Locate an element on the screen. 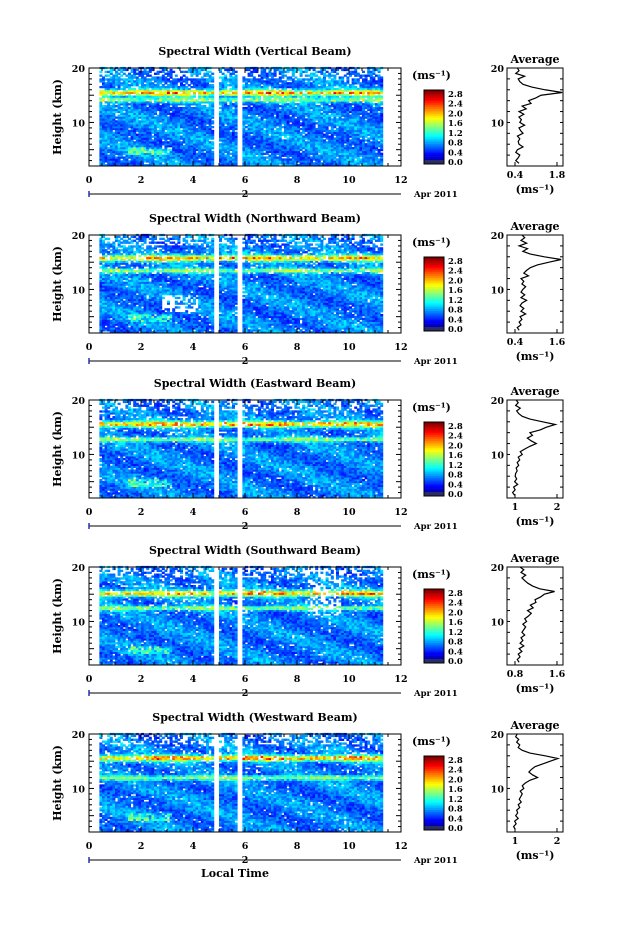 Image resolution: width=623 pixels, height=929 pixels. x-tick-label: 12 is located at coordinates (400, 180).